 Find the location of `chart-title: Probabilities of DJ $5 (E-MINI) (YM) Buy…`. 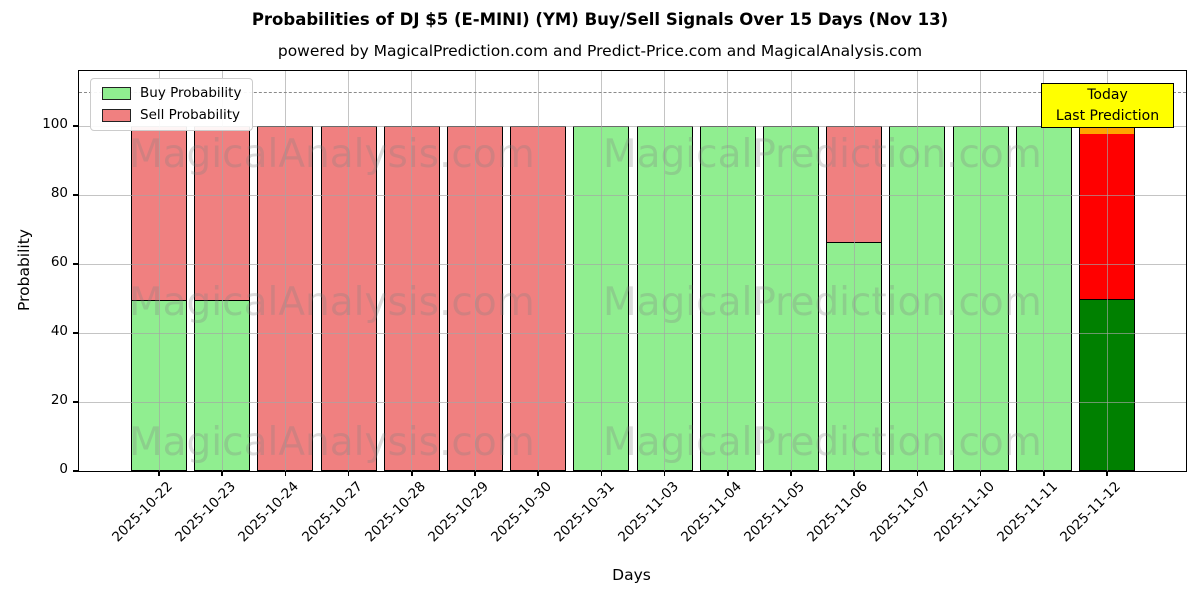

chart-title: Probabilities of DJ $5 (E-MINI) (YM) Buy… is located at coordinates (600, 19).